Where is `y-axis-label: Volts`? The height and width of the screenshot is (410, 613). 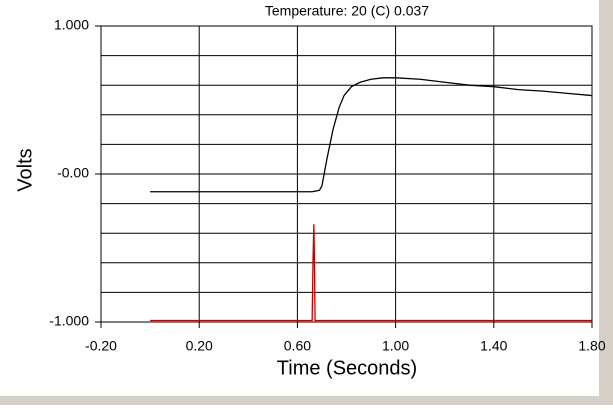 y-axis-label: Volts is located at coordinates (25, 169).